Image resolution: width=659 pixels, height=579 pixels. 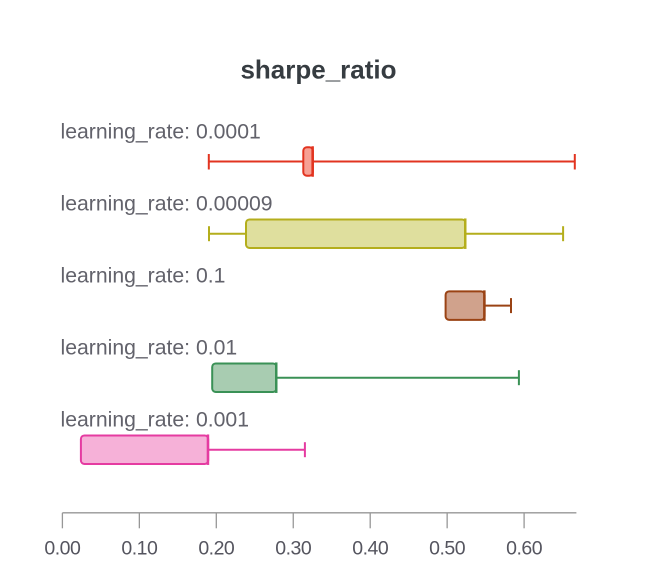 What do you see at coordinates (62, 549) in the screenshot?
I see `svg-text: 0.00` at bounding box center [62, 549].